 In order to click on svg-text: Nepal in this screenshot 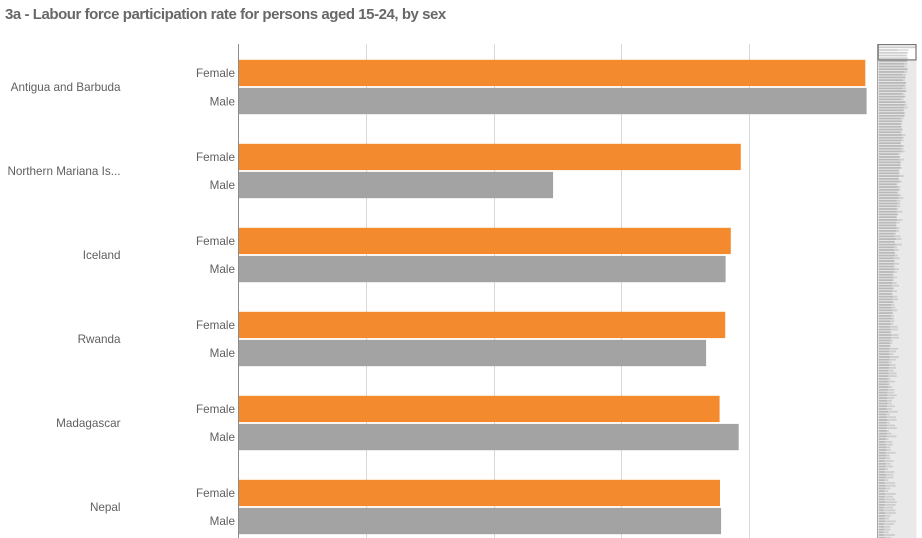, I will do `click(105, 507)`.